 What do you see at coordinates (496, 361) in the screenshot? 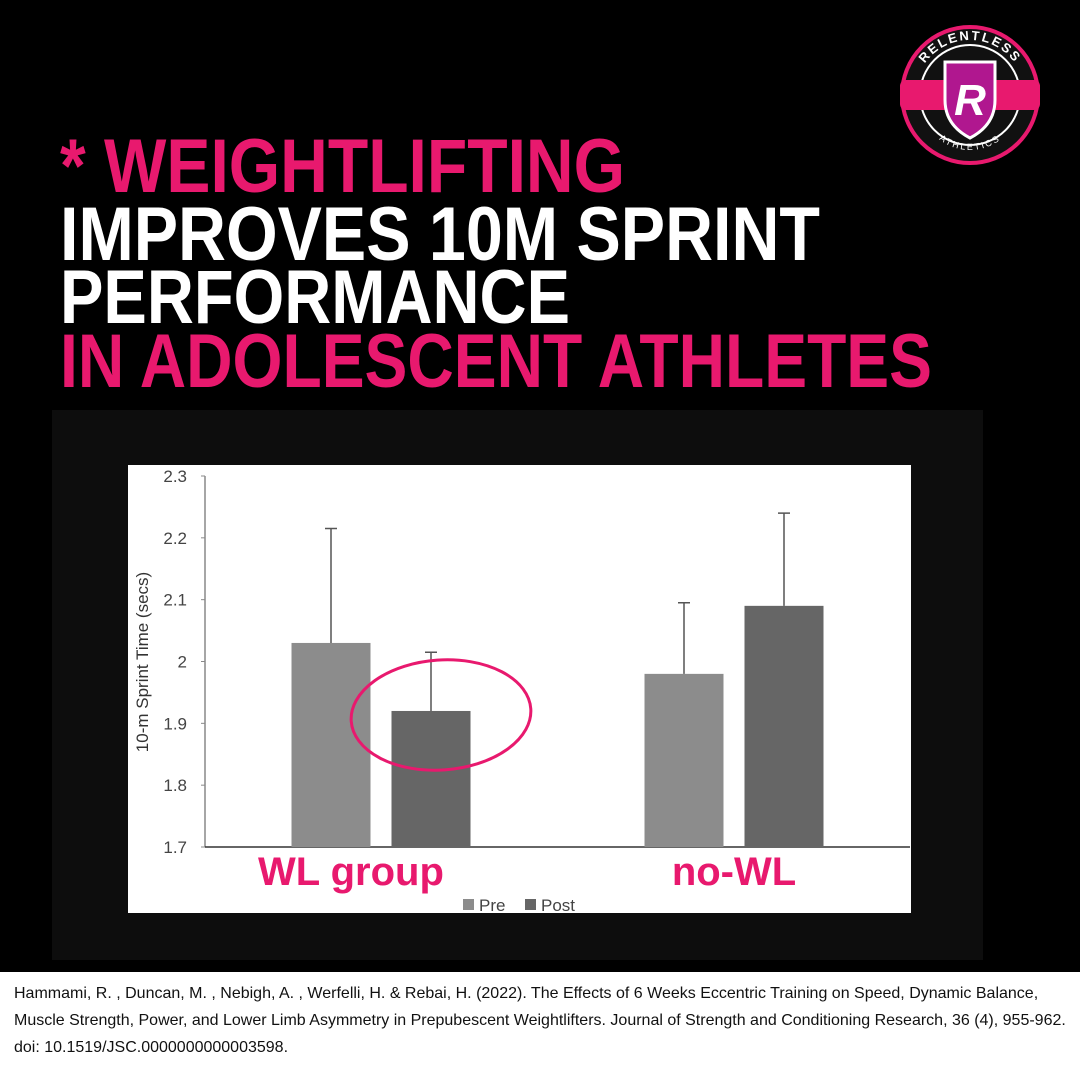
I see `headline-line: IN ADOLESCENT ATHLETES` at bounding box center [496, 361].